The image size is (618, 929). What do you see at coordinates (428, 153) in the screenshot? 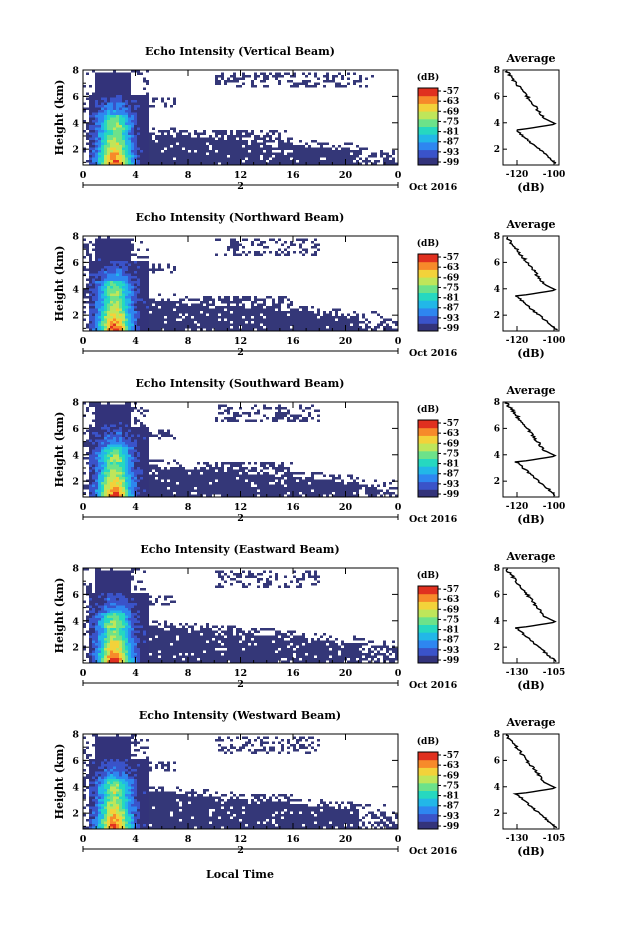
I see `colorbar-swatch` at bounding box center [428, 153].